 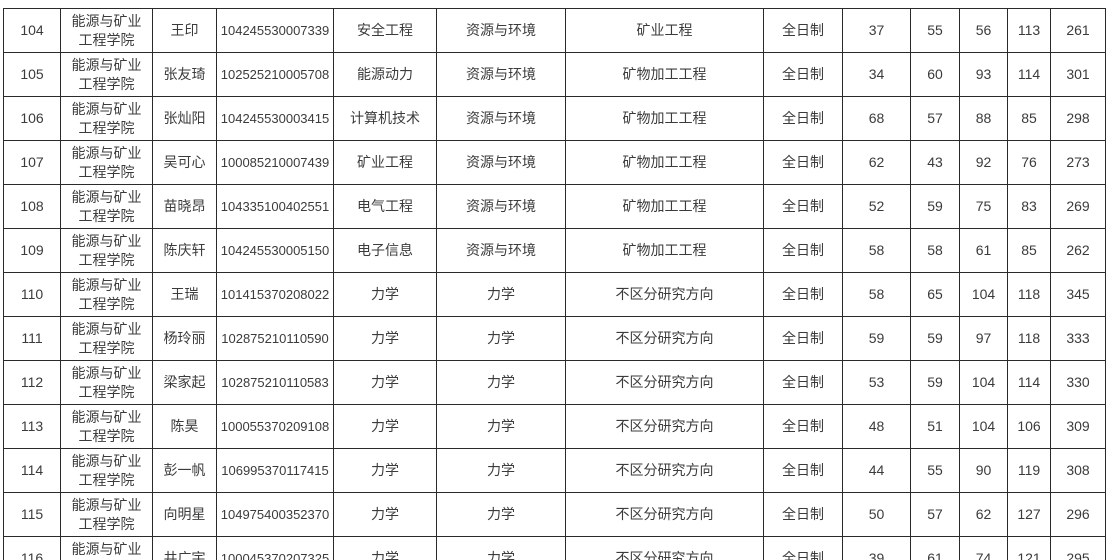 What do you see at coordinates (32, 382) in the screenshot?
I see `seq-number-cell: 112` at bounding box center [32, 382].